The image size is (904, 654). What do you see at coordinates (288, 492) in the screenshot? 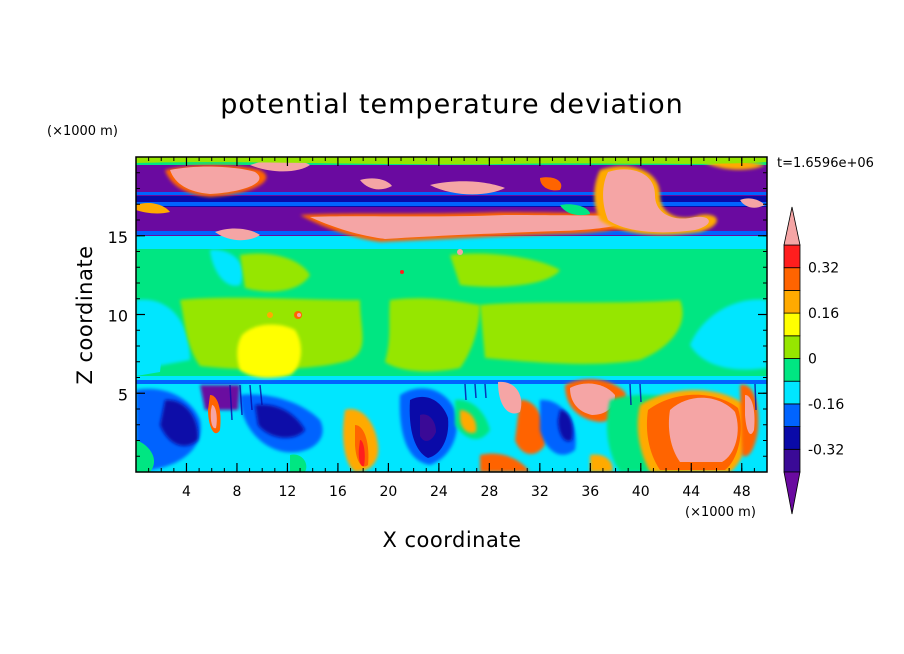
I see `x-tick-label: 12` at bounding box center [288, 492].